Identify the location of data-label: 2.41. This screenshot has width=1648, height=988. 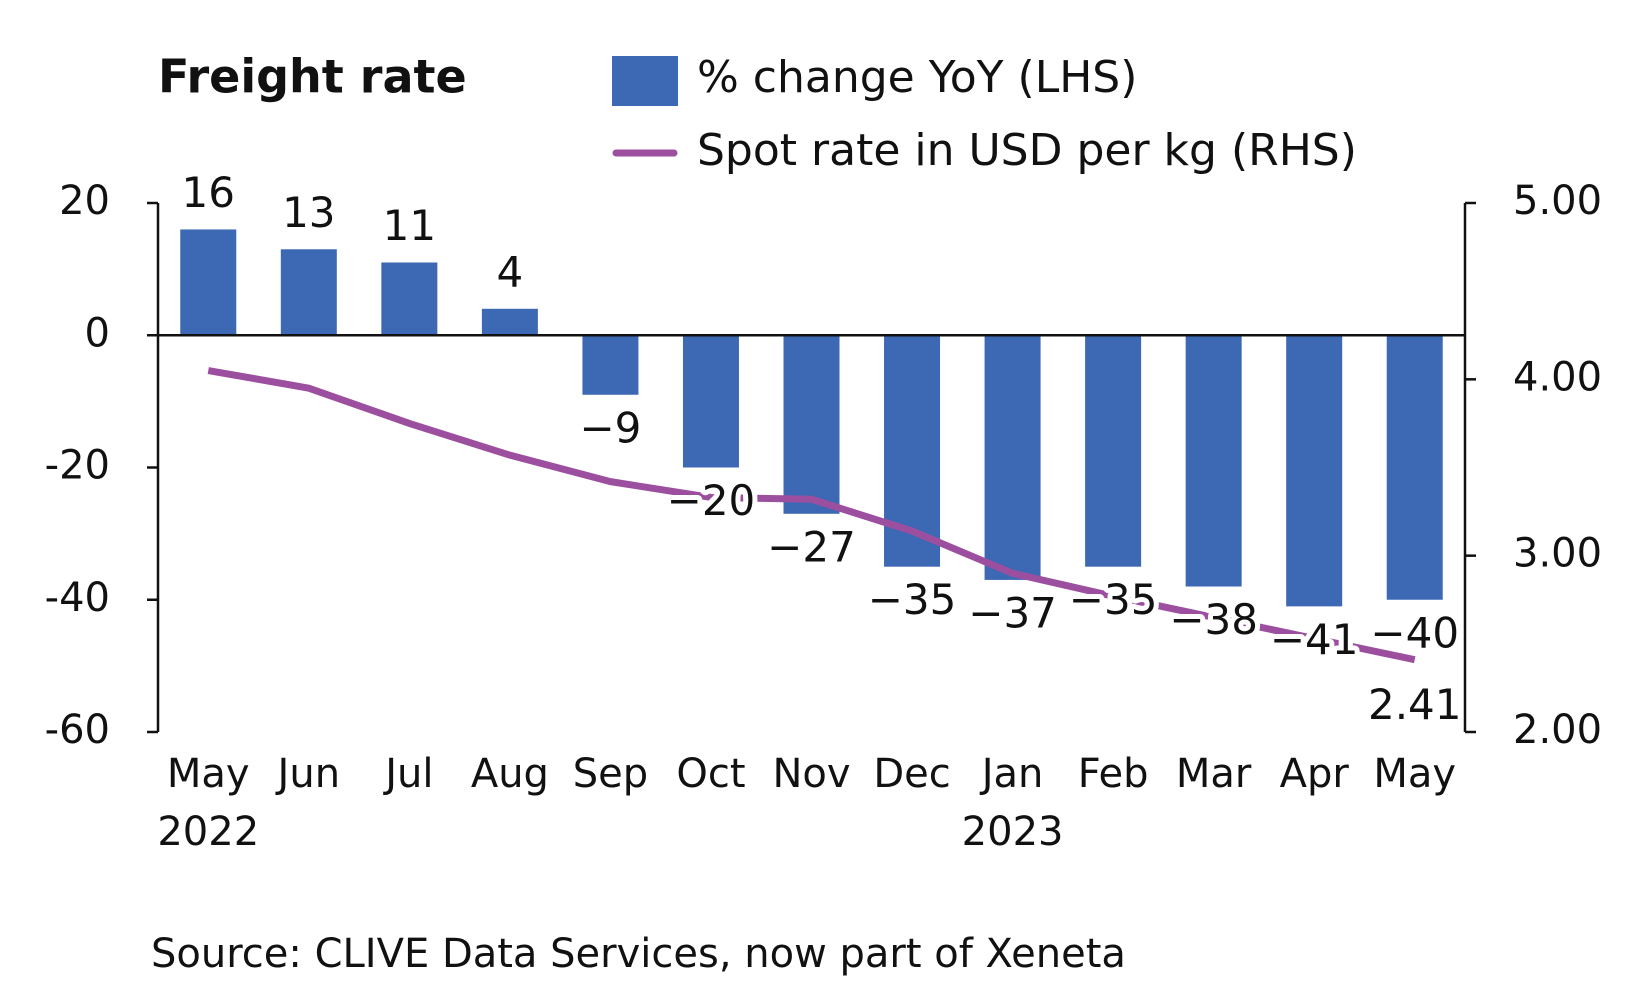
(1415, 704).